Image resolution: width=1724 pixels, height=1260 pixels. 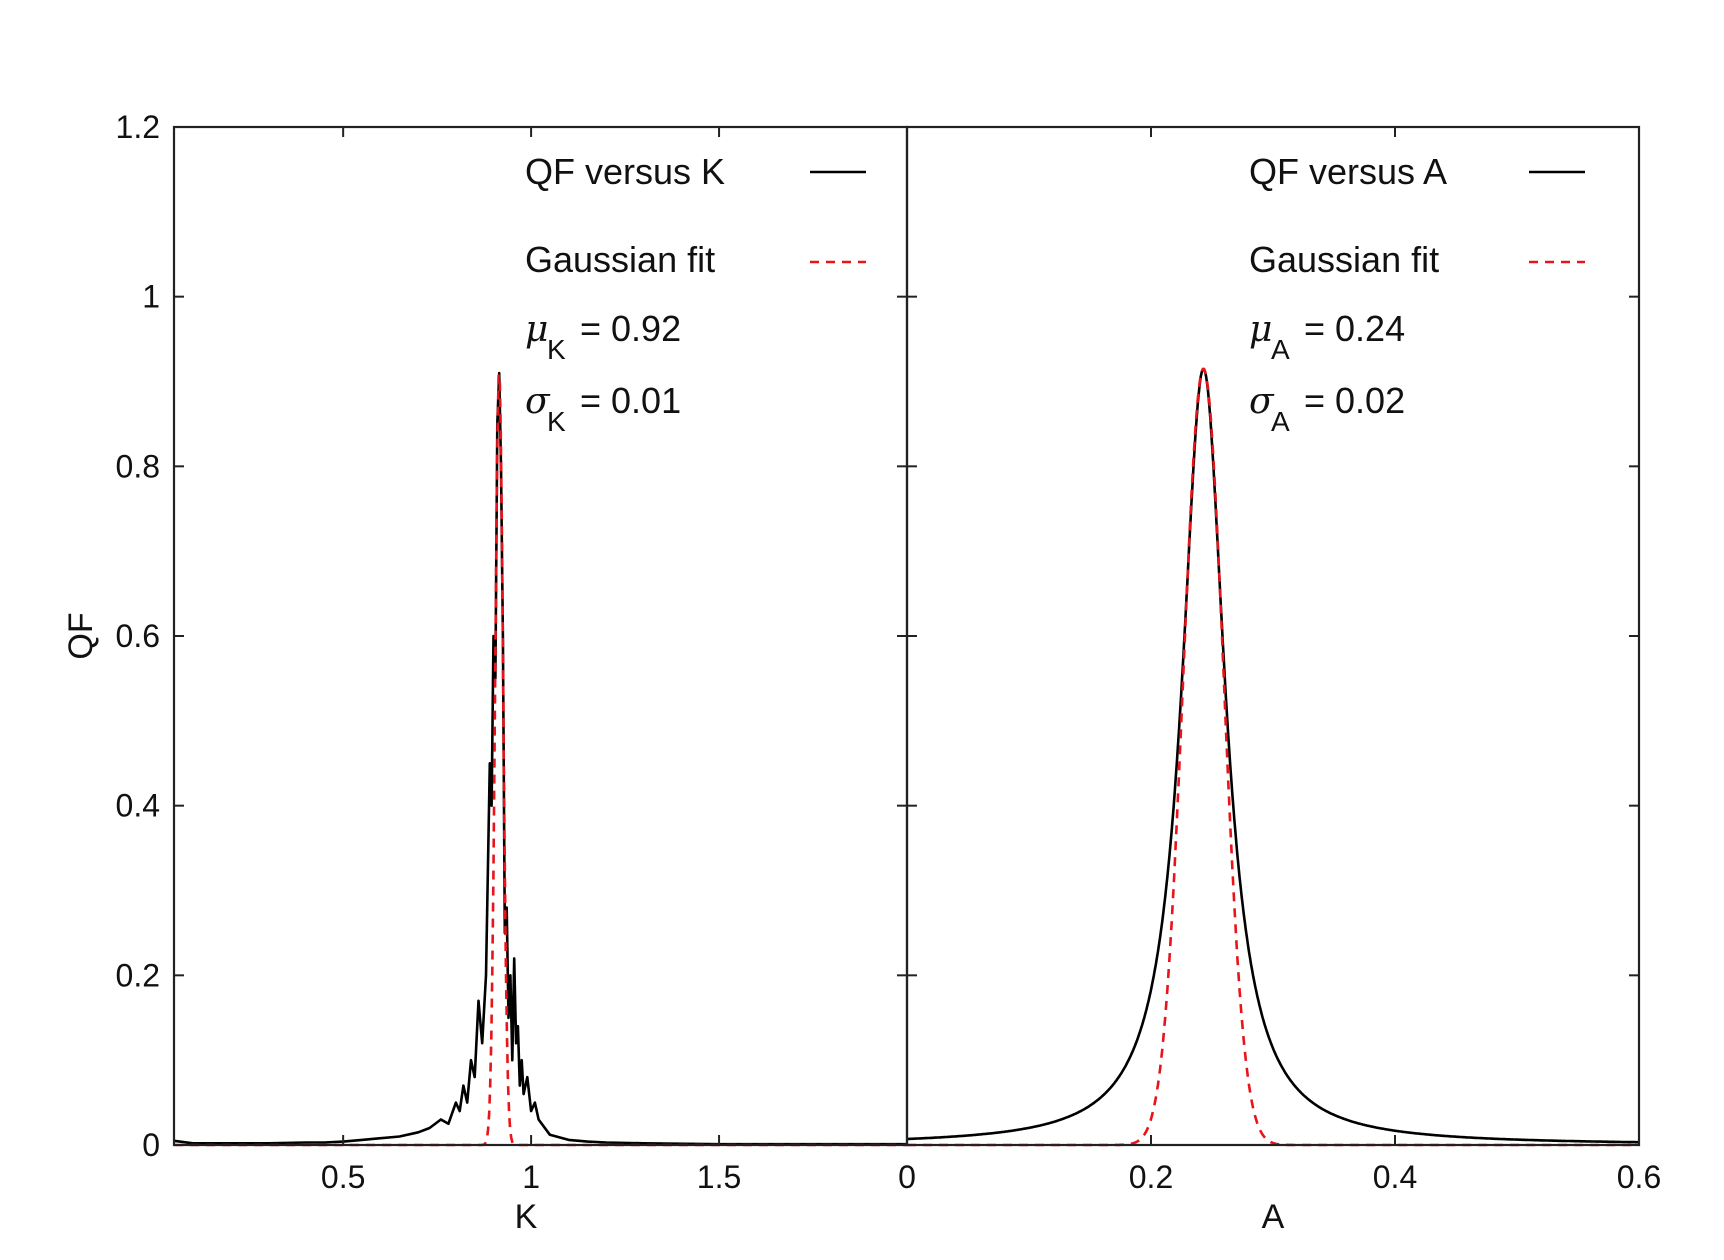 I want to click on left-sigma-value: = 0.01, so click(x=630, y=400).